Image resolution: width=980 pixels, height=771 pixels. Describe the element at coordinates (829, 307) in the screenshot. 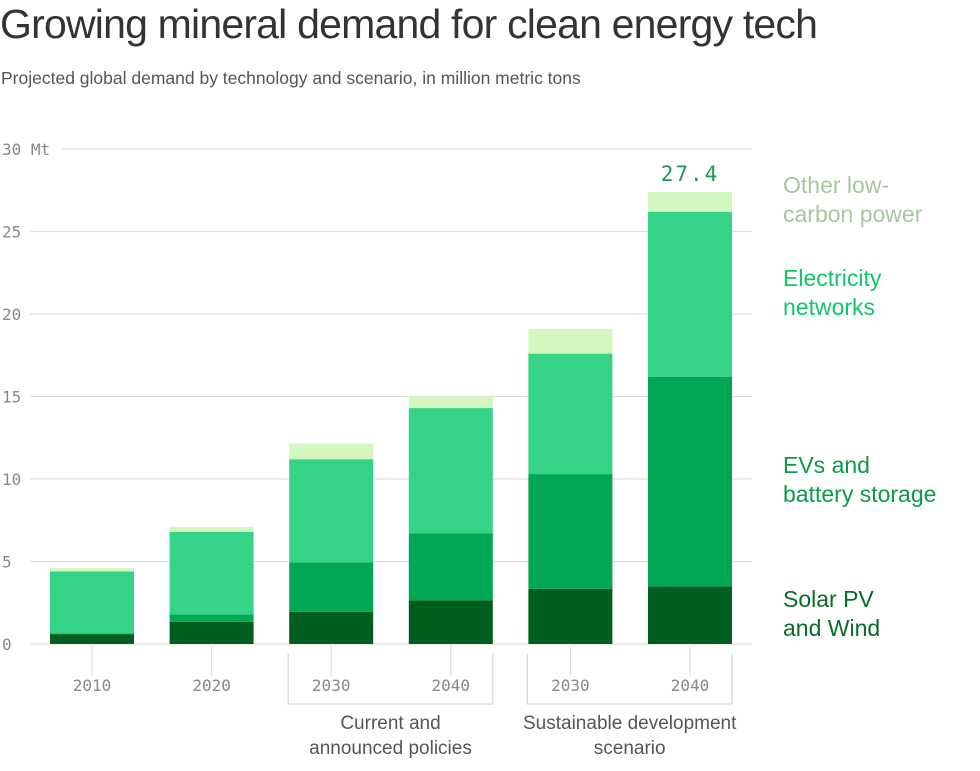

I see `legend-label: networks` at that location.